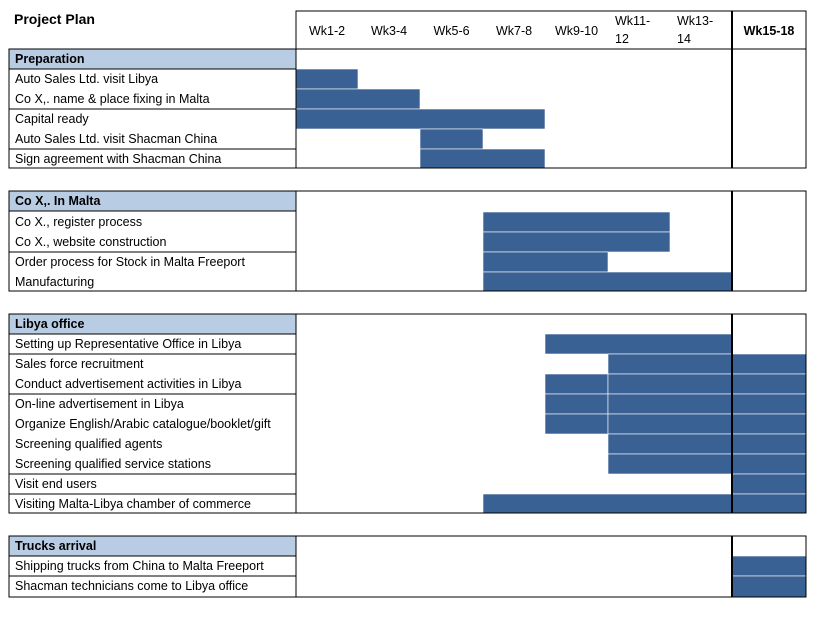  Describe the element at coordinates (116, 139) in the screenshot. I see `task-label-0-3: Auto Sales Ltd. visit Shacman China` at that location.